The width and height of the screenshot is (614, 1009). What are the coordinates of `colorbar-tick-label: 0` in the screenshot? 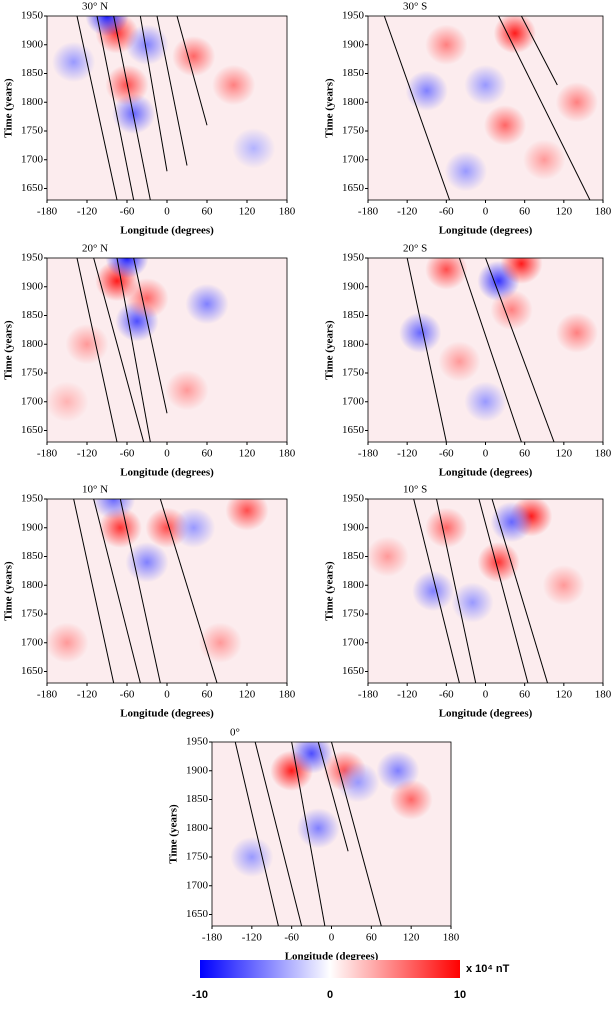 It's located at (330, 995).